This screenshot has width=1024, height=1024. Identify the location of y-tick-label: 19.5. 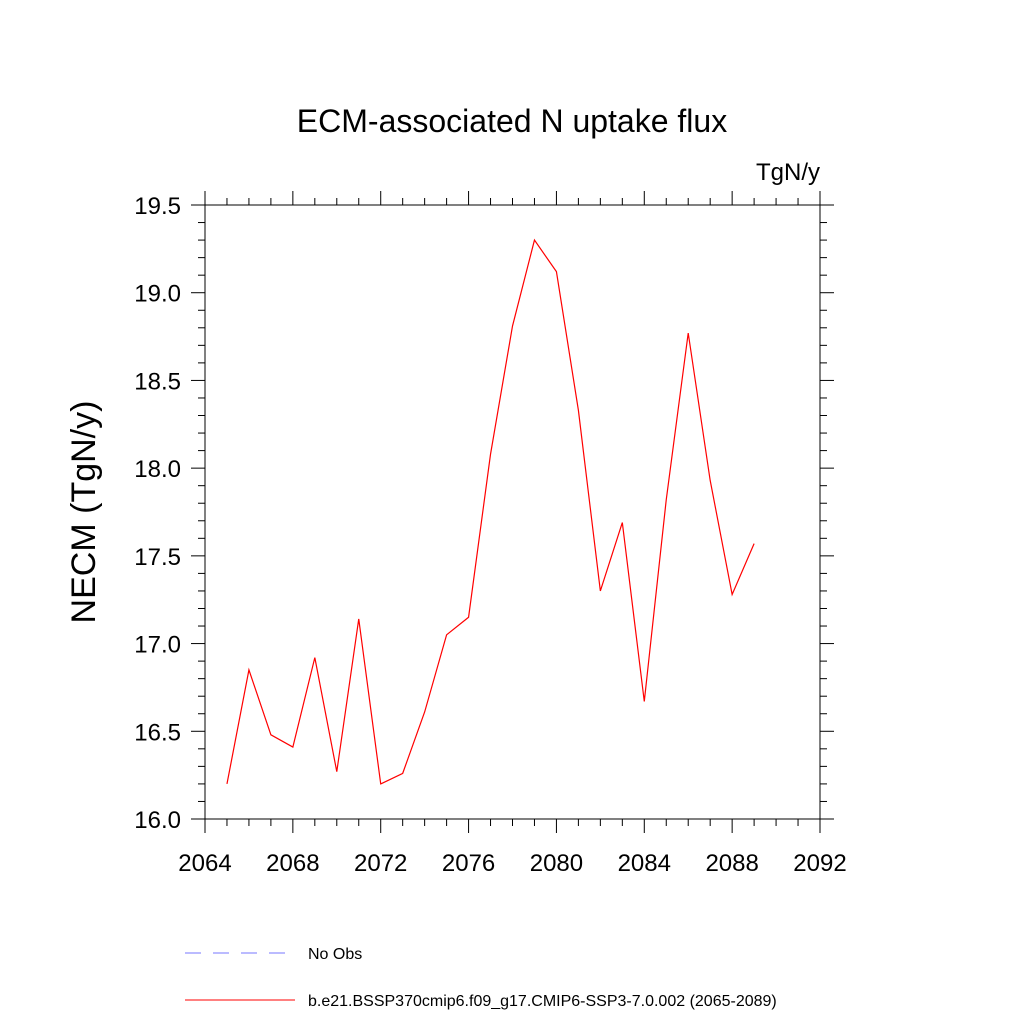
(157, 206).